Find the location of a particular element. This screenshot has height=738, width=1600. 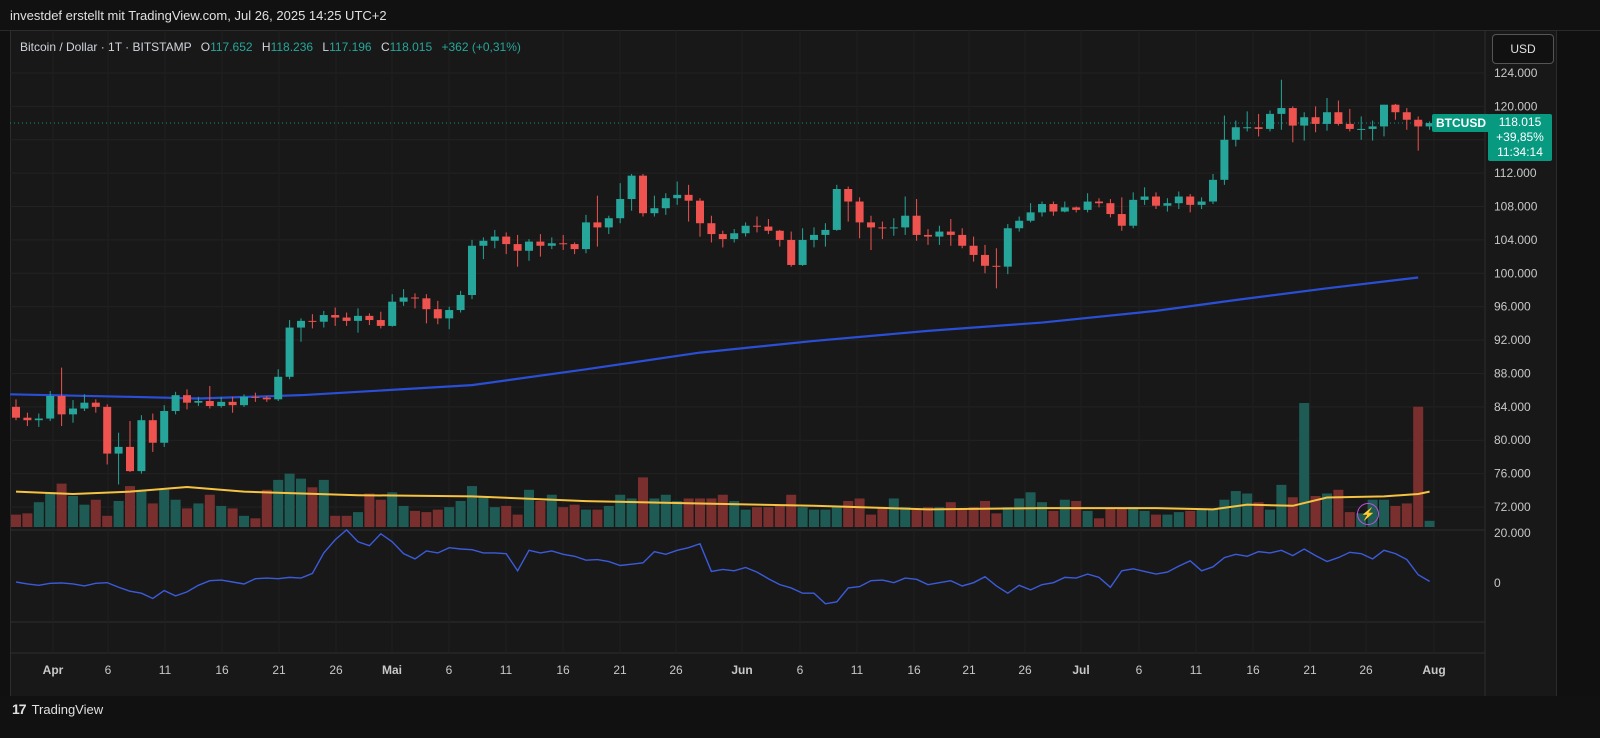

lightning-icon: ⚡ is located at coordinates (1368, 514).